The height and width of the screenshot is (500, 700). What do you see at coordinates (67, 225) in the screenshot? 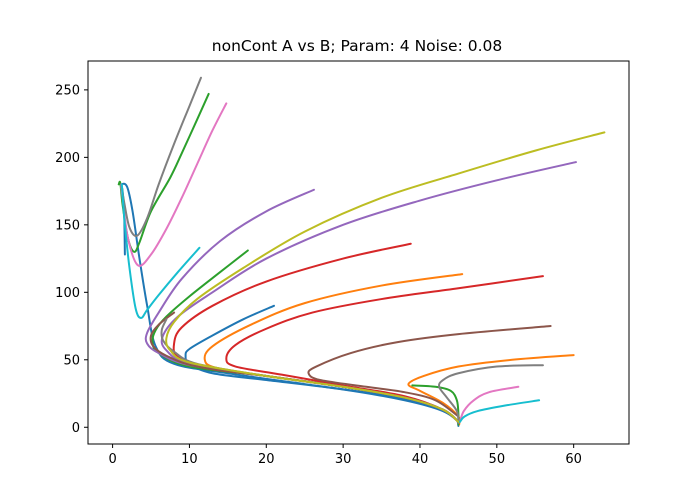
I see `y-tick-label: 150` at bounding box center [67, 225].